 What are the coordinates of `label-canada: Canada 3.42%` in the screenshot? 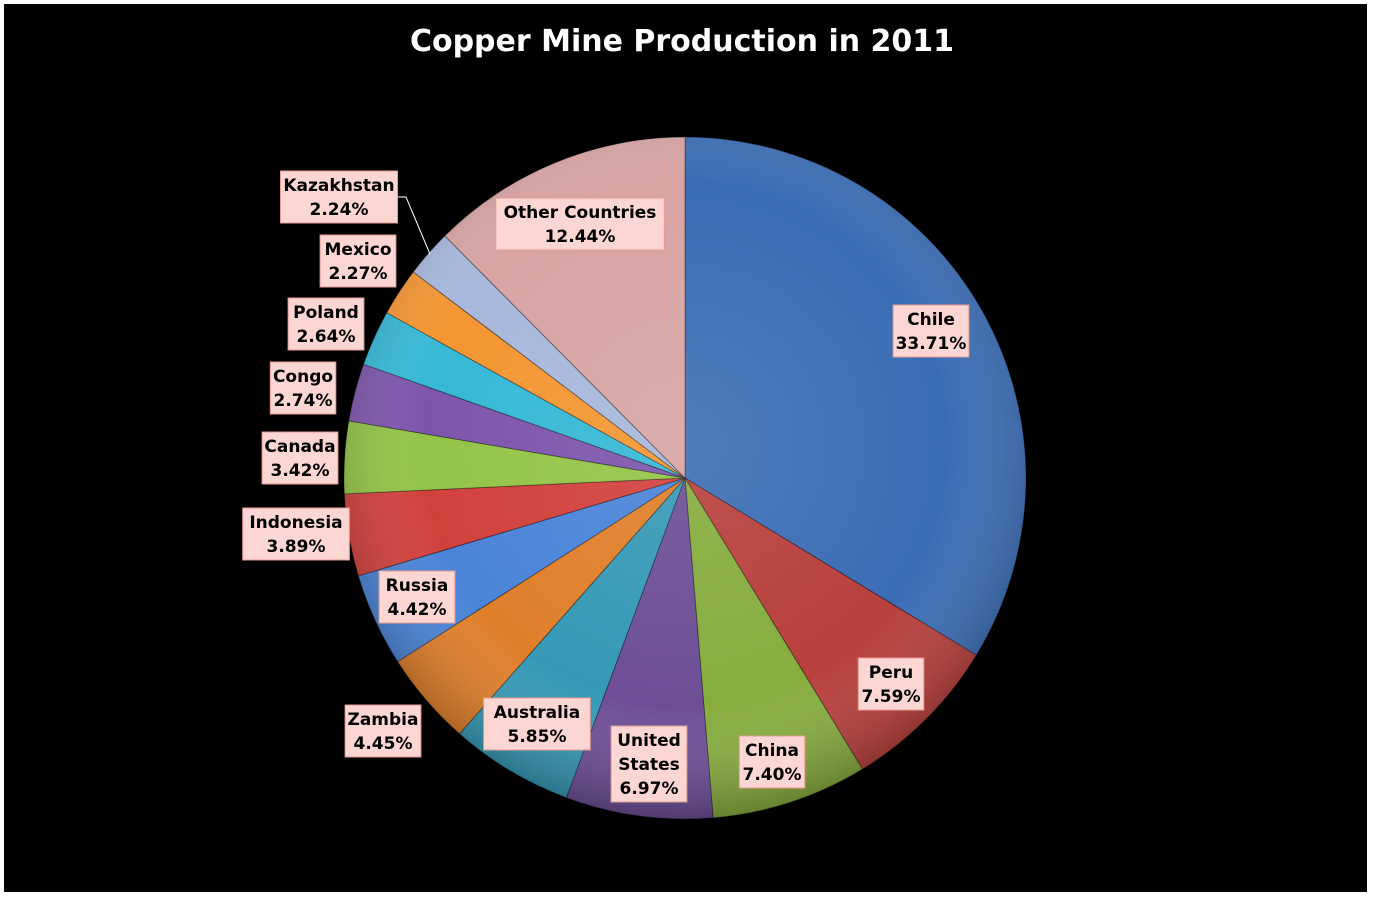 It's located at (300, 458).